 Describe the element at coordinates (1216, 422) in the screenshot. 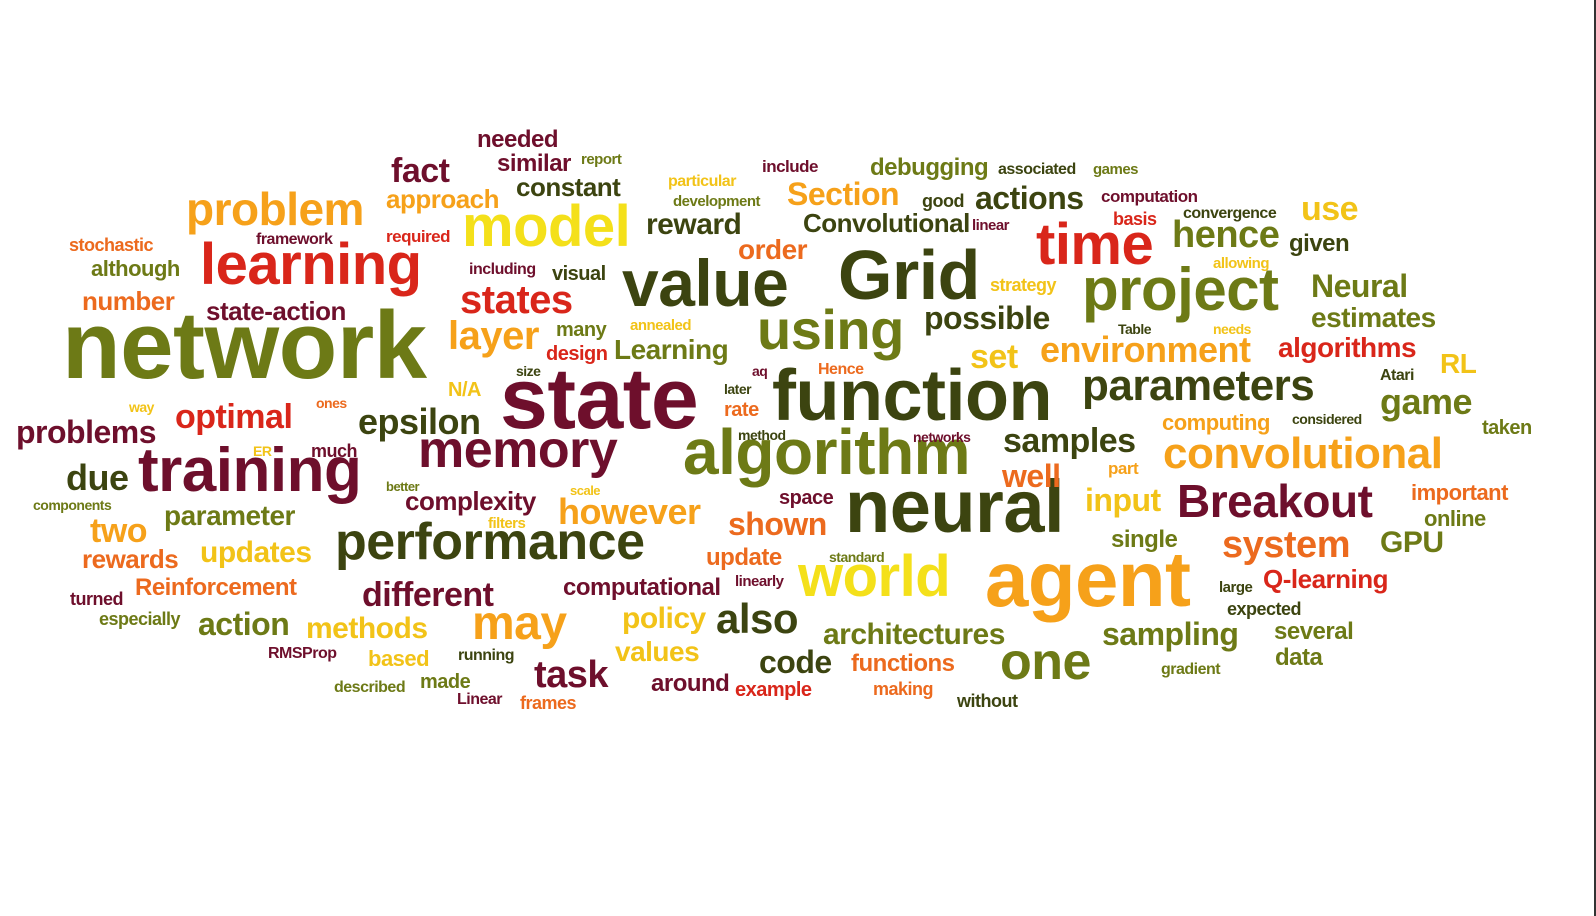

I see `word-computing: computing` at that location.